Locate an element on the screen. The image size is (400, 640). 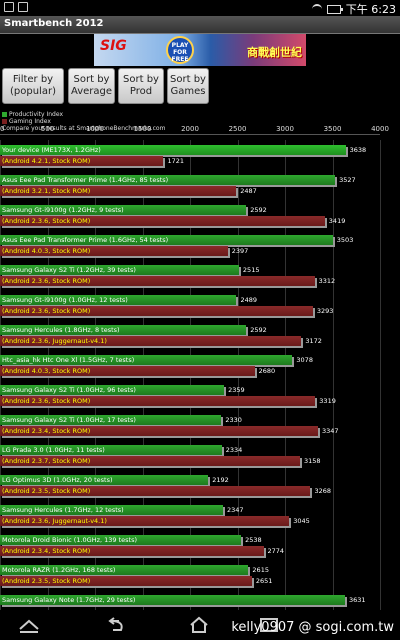
device-label: Samsung Hercules (1.7GHz, 12 tests) is located at coordinates (63, 510).